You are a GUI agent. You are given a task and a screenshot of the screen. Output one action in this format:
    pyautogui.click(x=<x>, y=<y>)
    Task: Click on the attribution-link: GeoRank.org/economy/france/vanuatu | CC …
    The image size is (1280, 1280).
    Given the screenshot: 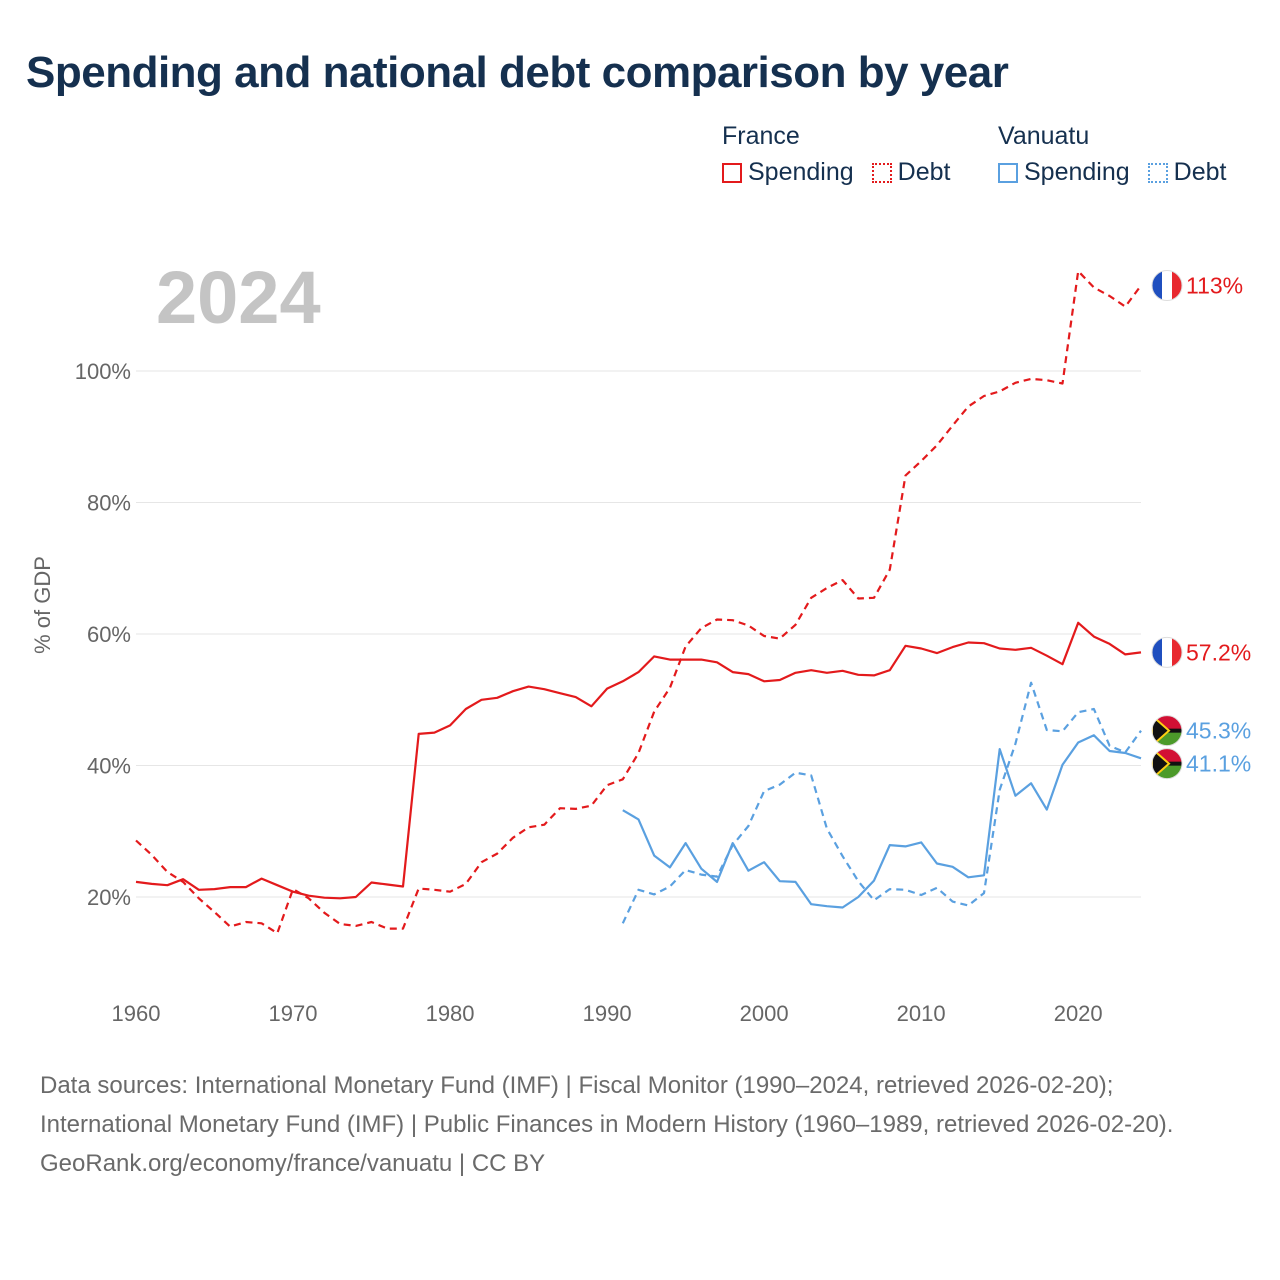 What is the action you would take?
    pyautogui.click(x=293, y=1163)
    